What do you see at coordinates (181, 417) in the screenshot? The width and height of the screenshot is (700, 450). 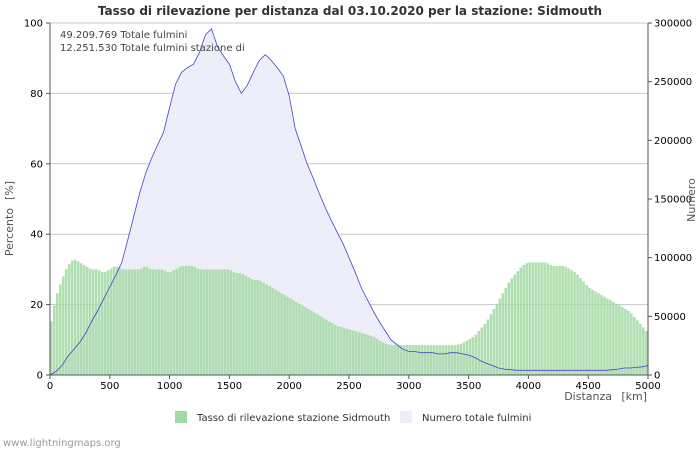 I see `legend-swatch-detection-rate` at bounding box center [181, 417].